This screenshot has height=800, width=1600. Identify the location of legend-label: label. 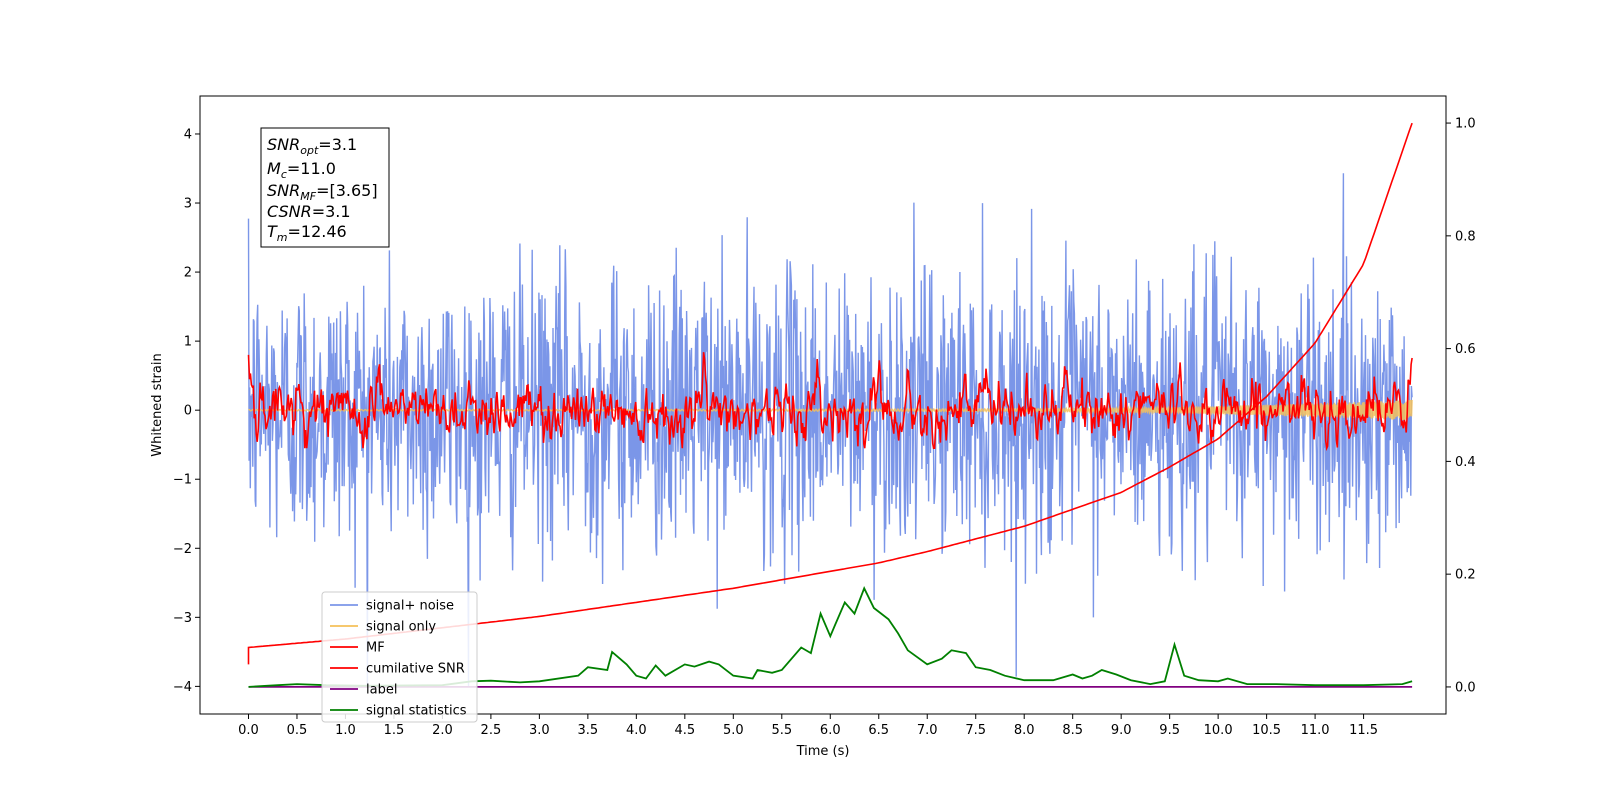
(381, 690).